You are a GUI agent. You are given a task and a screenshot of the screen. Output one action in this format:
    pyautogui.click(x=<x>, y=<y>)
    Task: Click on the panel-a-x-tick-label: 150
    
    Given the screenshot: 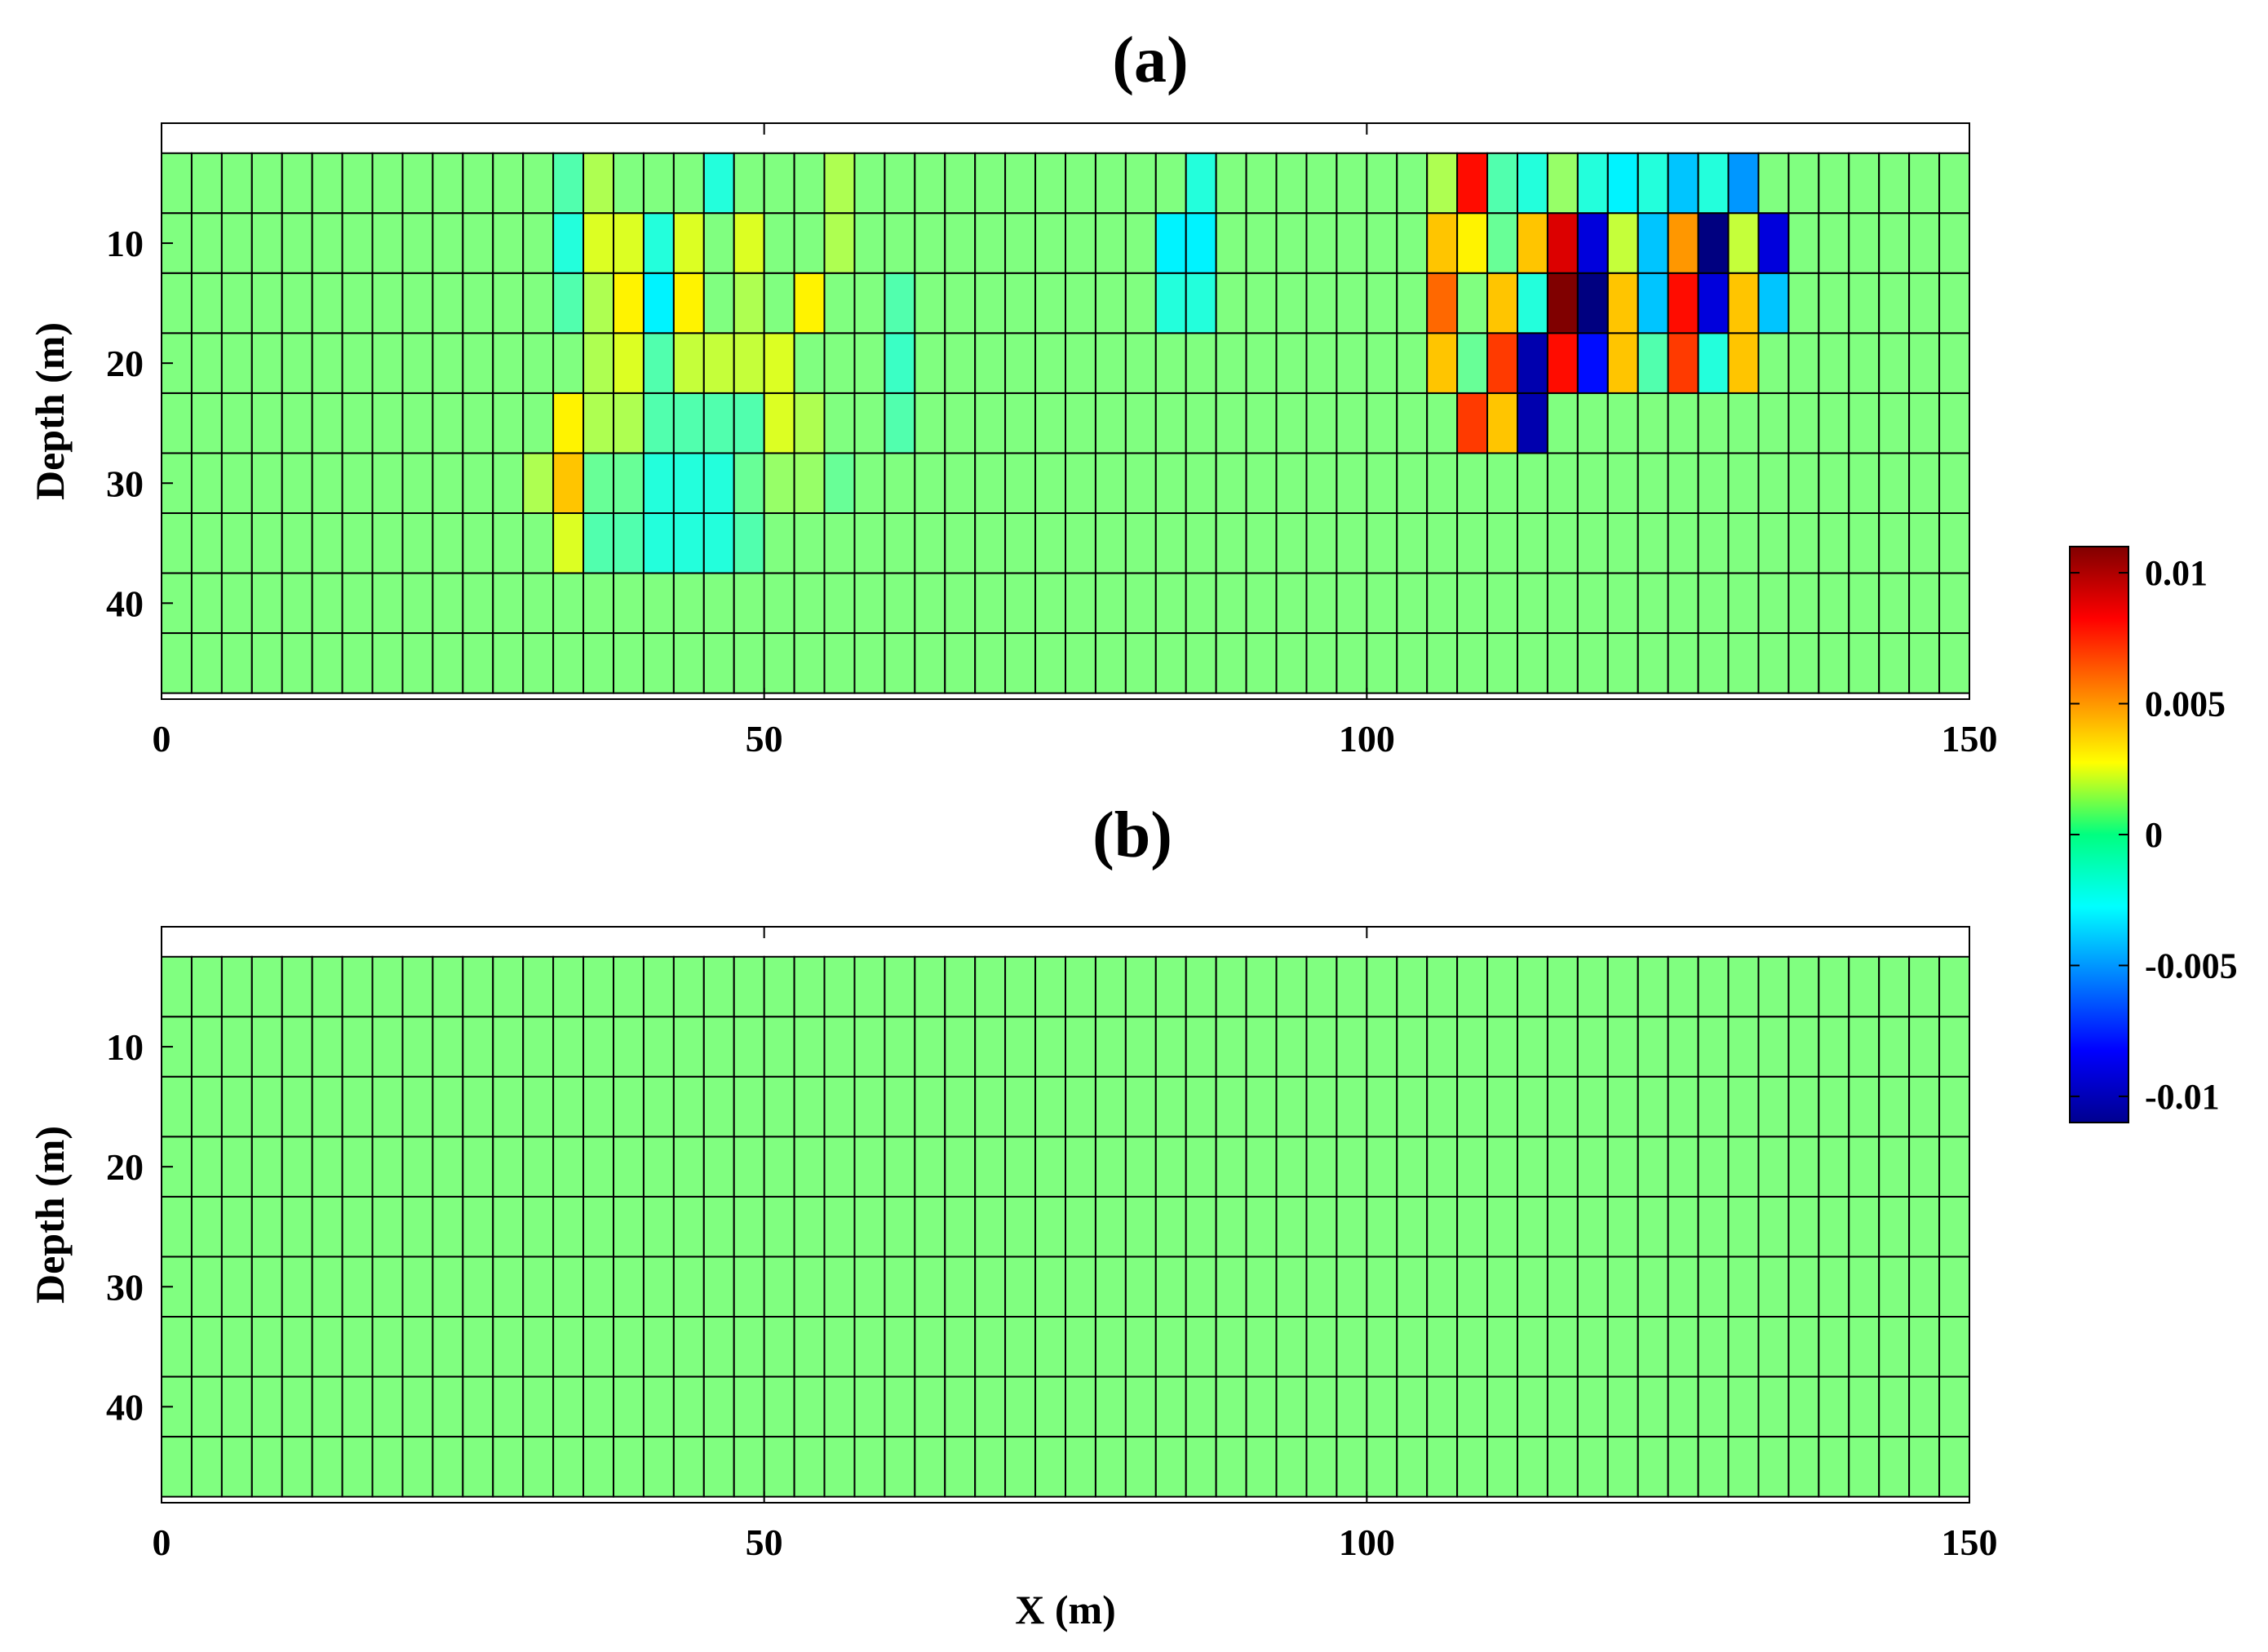 What is the action you would take?
    pyautogui.click(x=1970, y=739)
    